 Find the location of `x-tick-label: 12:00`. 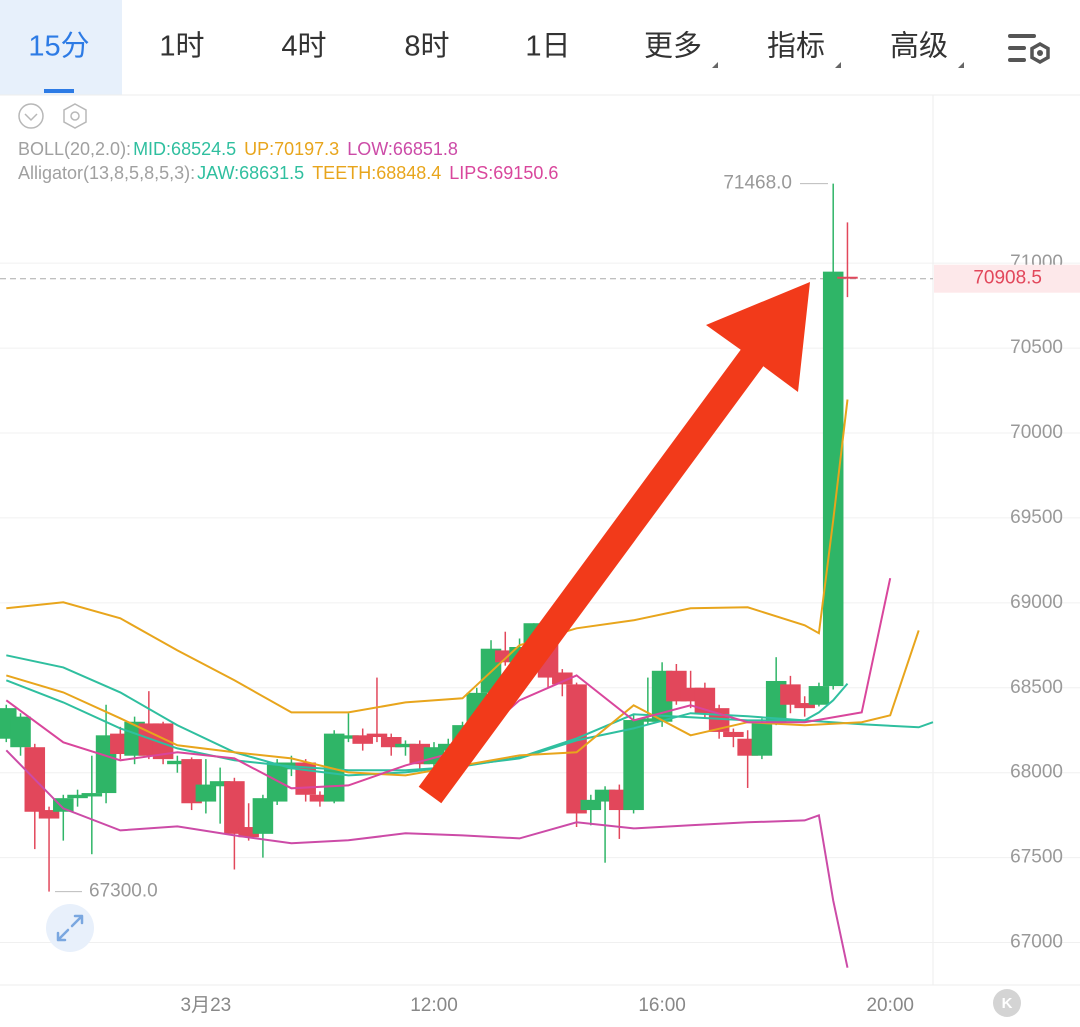

x-tick-label: 12:00 is located at coordinates (434, 1005).